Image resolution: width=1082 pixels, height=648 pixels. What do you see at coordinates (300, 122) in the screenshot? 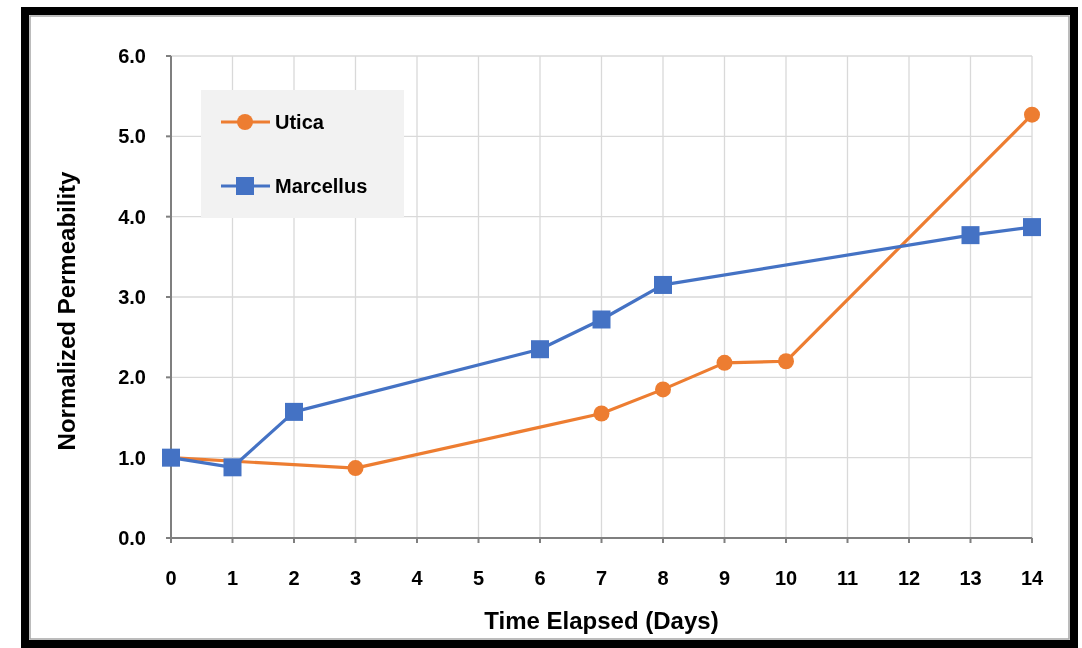
I see `legend-label: Utica` at bounding box center [300, 122].